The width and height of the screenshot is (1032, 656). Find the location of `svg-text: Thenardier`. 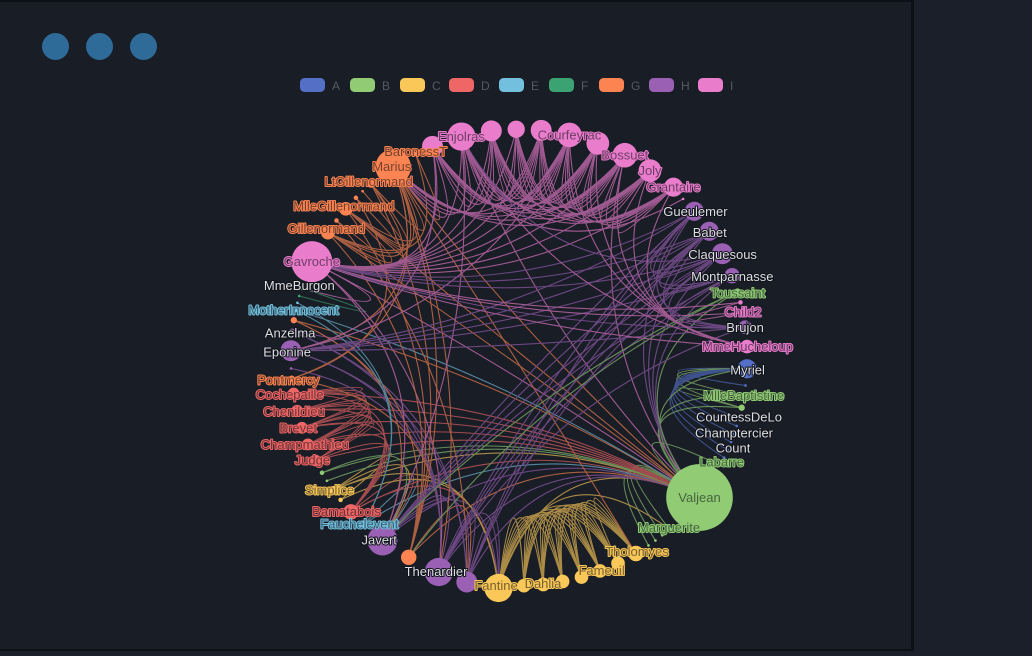

svg-text: Thenardier is located at coordinates (437, 571).